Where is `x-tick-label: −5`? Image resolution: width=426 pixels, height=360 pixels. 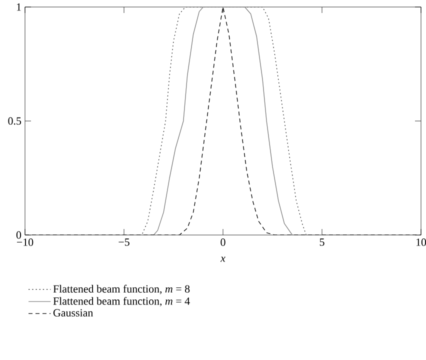 x-tick-label: −5 is located at coordinates (124, 242).